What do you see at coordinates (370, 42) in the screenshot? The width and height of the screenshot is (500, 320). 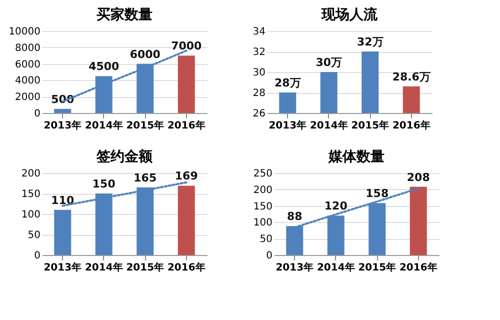 I see `data-label: 32万` at bounding box center [370, 42].